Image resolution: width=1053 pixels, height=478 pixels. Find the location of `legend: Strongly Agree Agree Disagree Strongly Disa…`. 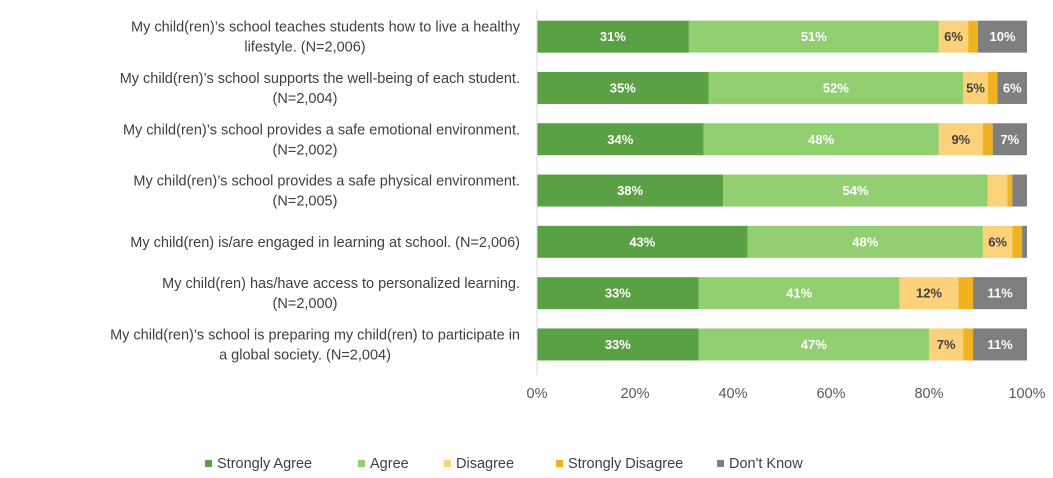

legend: Strongly Agree Agree Disagree Strongly Disa… is located at coordinates (504, 464).